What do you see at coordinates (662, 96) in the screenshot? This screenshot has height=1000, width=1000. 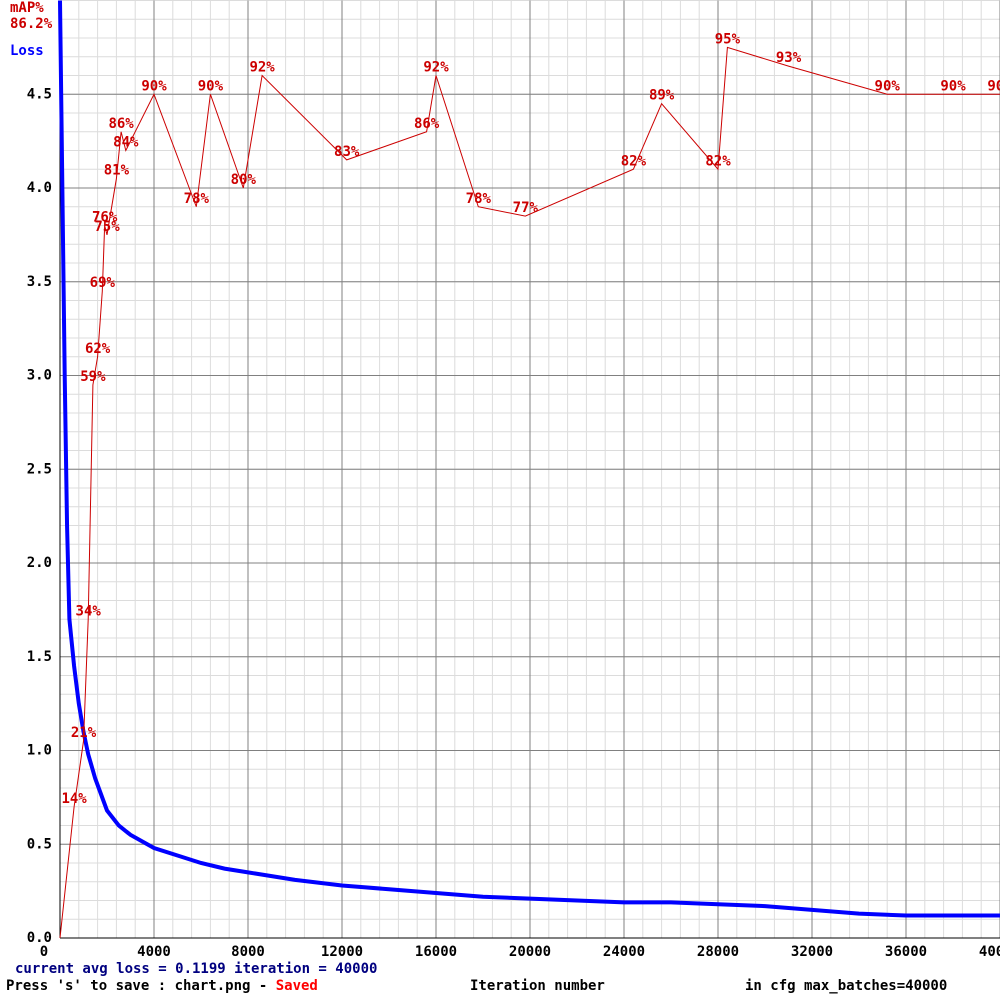 I see `data-label: 89%` at bounding box center [662, 96].